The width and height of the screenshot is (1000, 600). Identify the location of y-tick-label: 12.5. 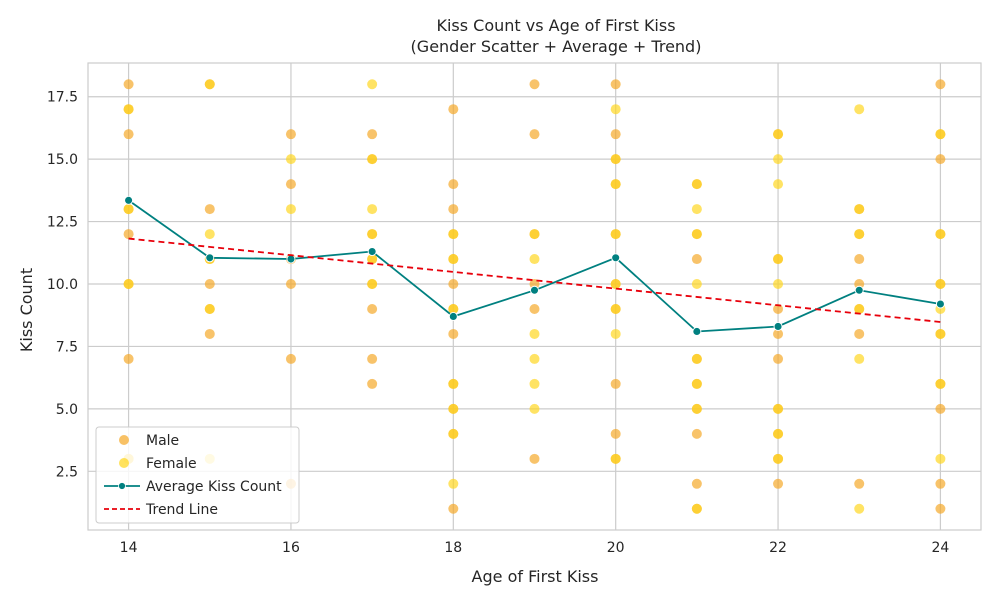
(62, 223).